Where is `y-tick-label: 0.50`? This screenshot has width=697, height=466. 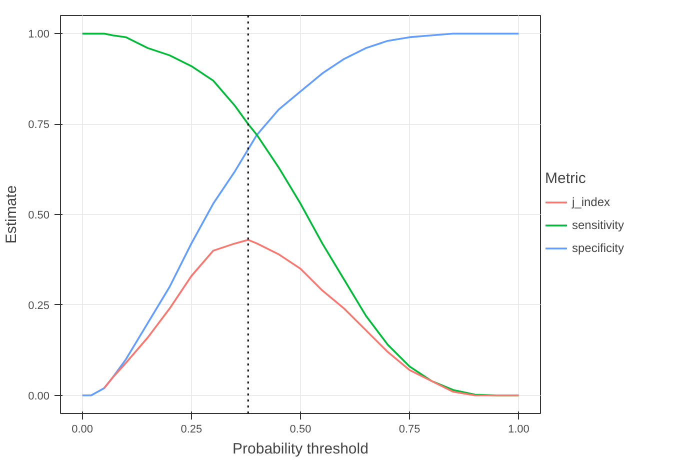 y-tick-label: 0.50 is located at coordinates (39, 216).